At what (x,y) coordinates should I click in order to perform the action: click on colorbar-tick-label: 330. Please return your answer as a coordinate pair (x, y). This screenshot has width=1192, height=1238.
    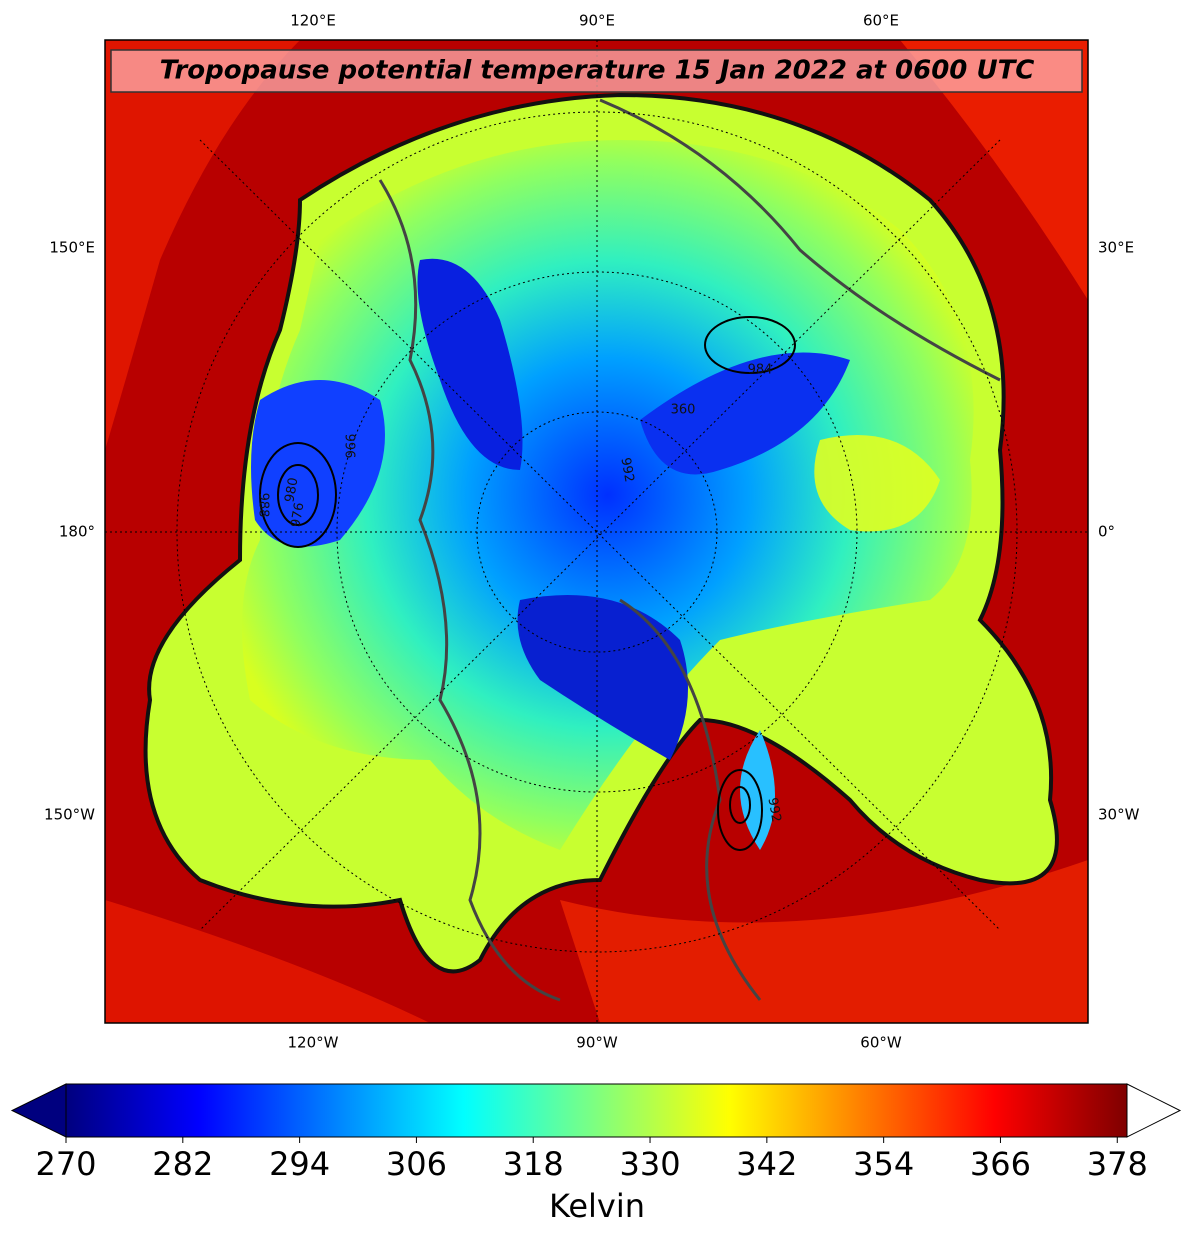
    Looking at the image, I should click on (649, 1164).